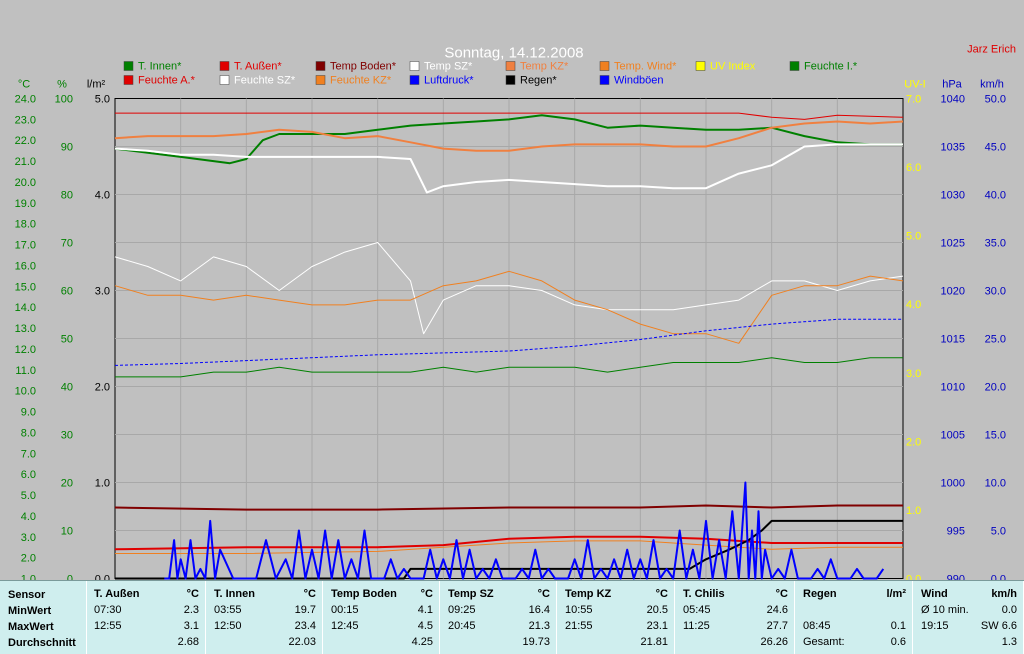 This screenshot has width=1024, height=654. What do you see at coordinates (361, 81) in the screenshot?
I see `legend-label: Feuchte KZ*` at bounding box center [361, 81].